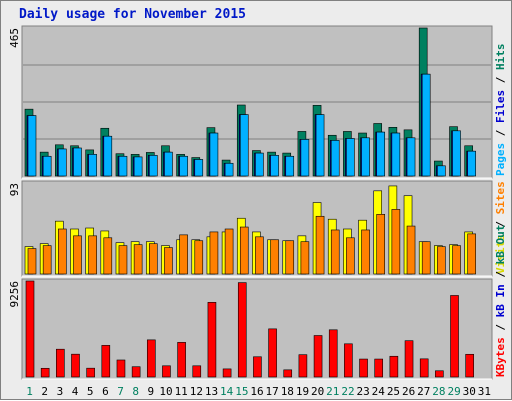 Image resolution: width=512 pixels, height=401 pixels. Describe the element at coordinates (500, 357) in the screenshot. I see `legend-label: KBytes` at that location.